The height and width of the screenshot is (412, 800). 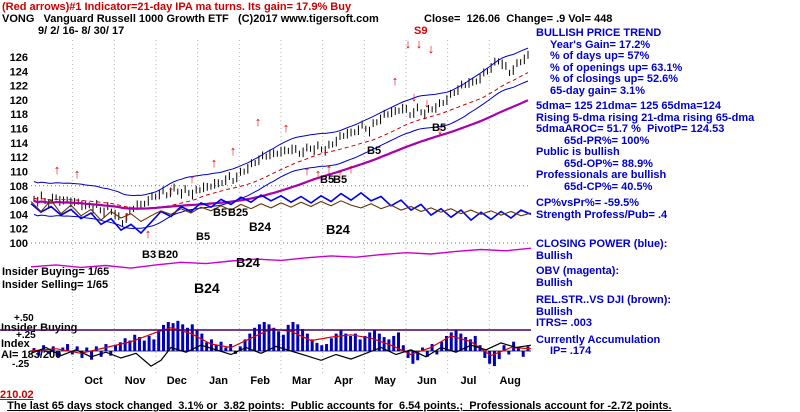 I want to click on analytics-line: 65d-CP%= 40.5%, so click(x=608, y=186).